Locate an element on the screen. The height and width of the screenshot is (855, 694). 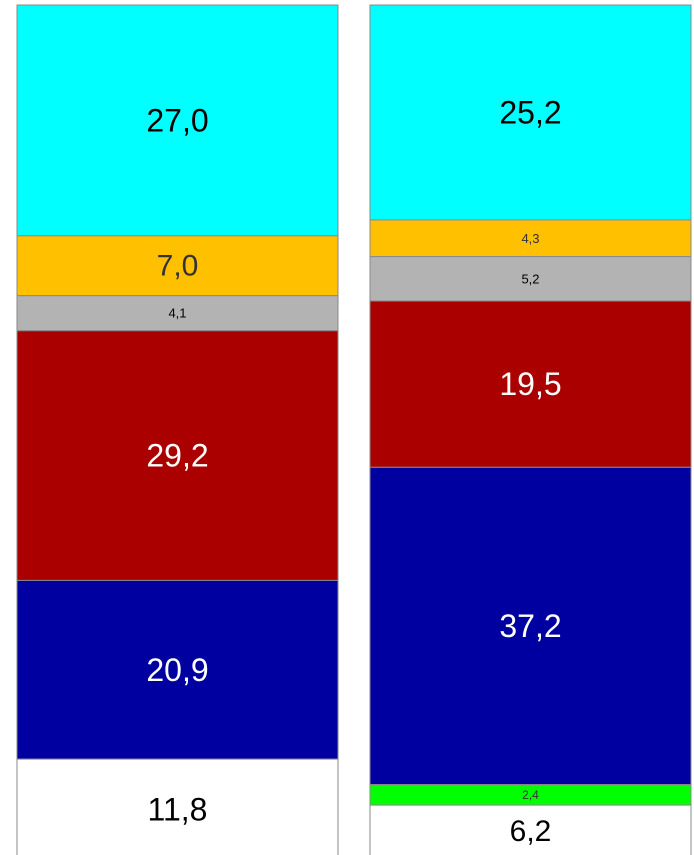
data-label: 7,0 is located at coordinates (178, 265).